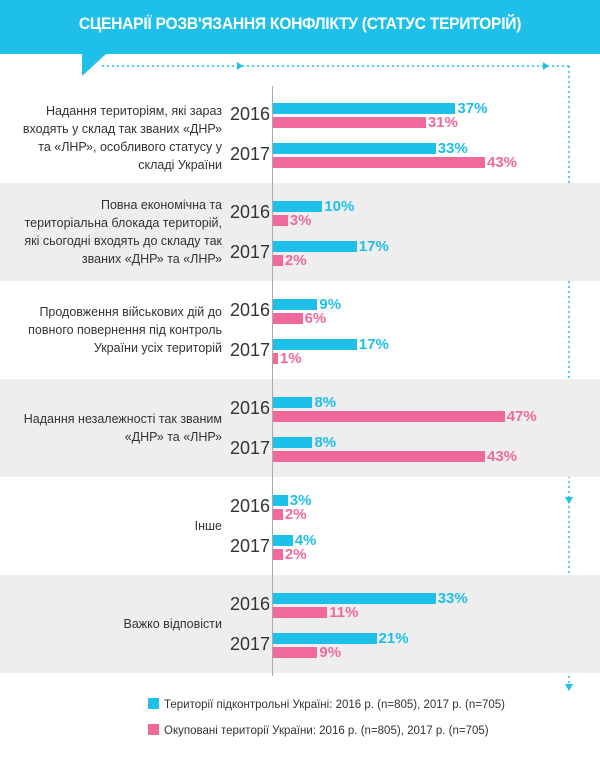 The width and height of the screenshot is (600, 764). What do you see at coordinates (305, 540) in the screenshot?
I see `data-label-controlled-2017: 4%` at bounding box center [305, 540].